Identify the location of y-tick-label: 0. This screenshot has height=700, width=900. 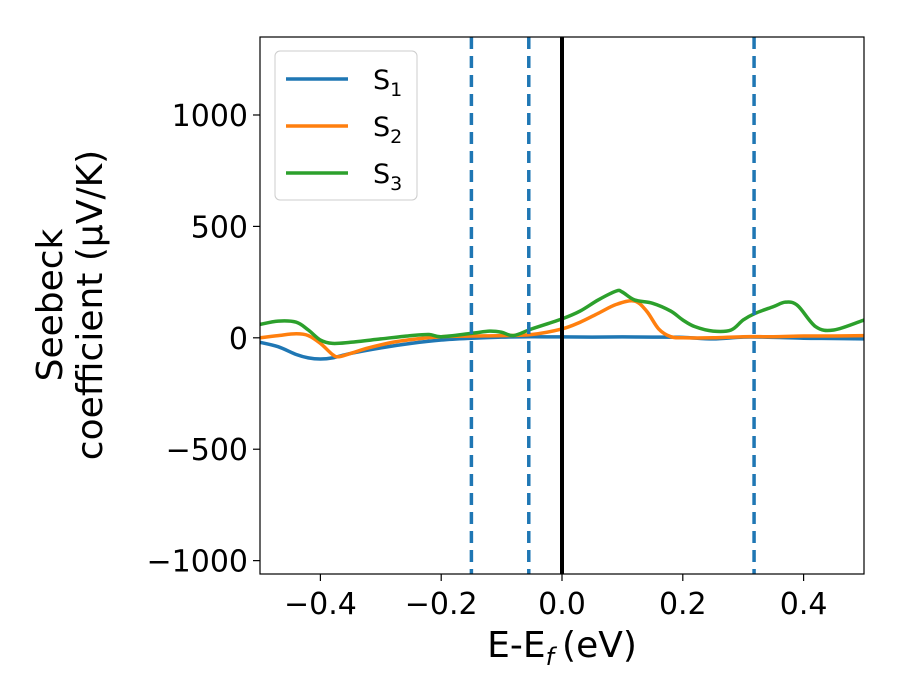
(238, 339).